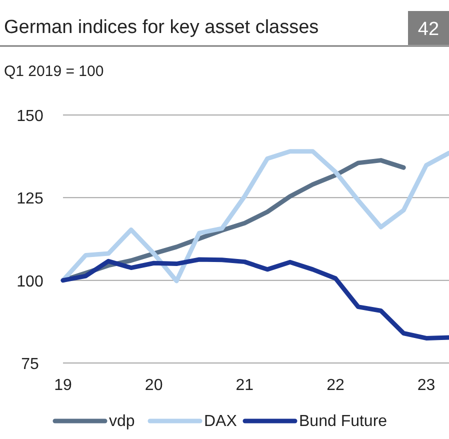  What do you see at coordinates (426, 385) in the screenshot?
I see `x-tick-label: 23` at bounding box center [426, 385].